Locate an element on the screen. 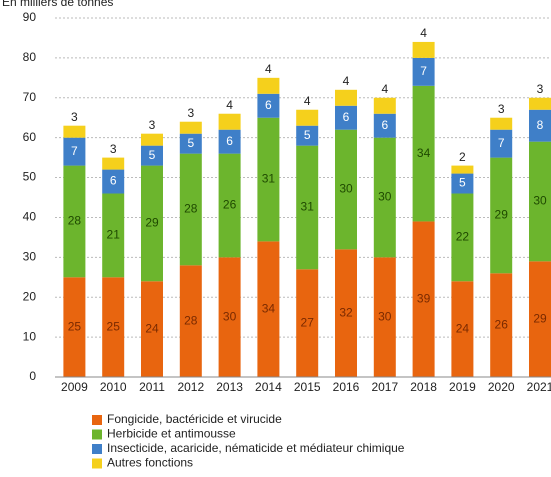 The width and height of the screenshot is (551, 477). y-tick-label: 10 is located at coordinates (30, 336).